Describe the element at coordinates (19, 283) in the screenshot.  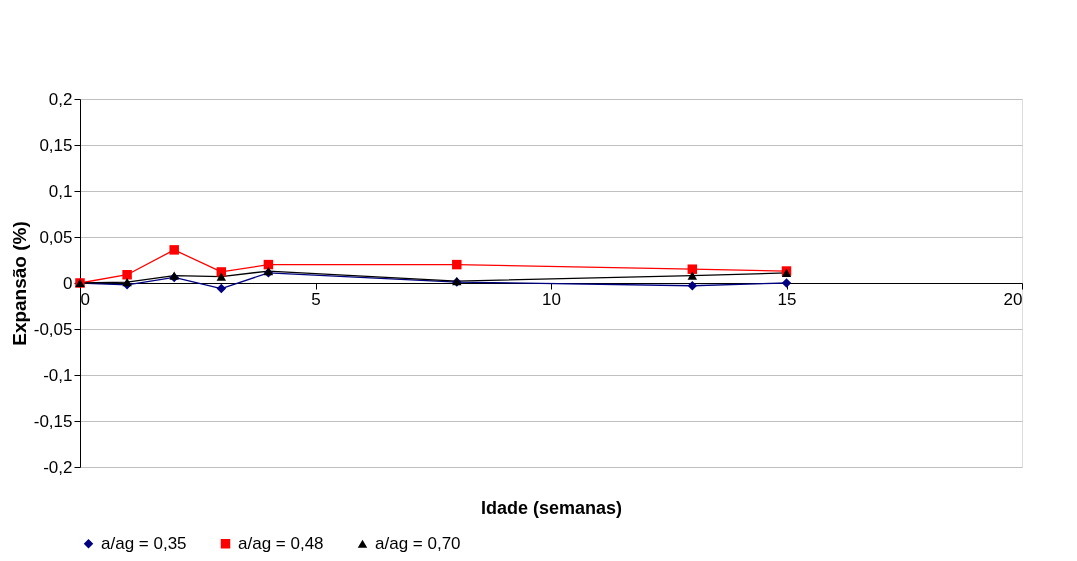
I see `y-axis-title: Expansão (%)` at that location.